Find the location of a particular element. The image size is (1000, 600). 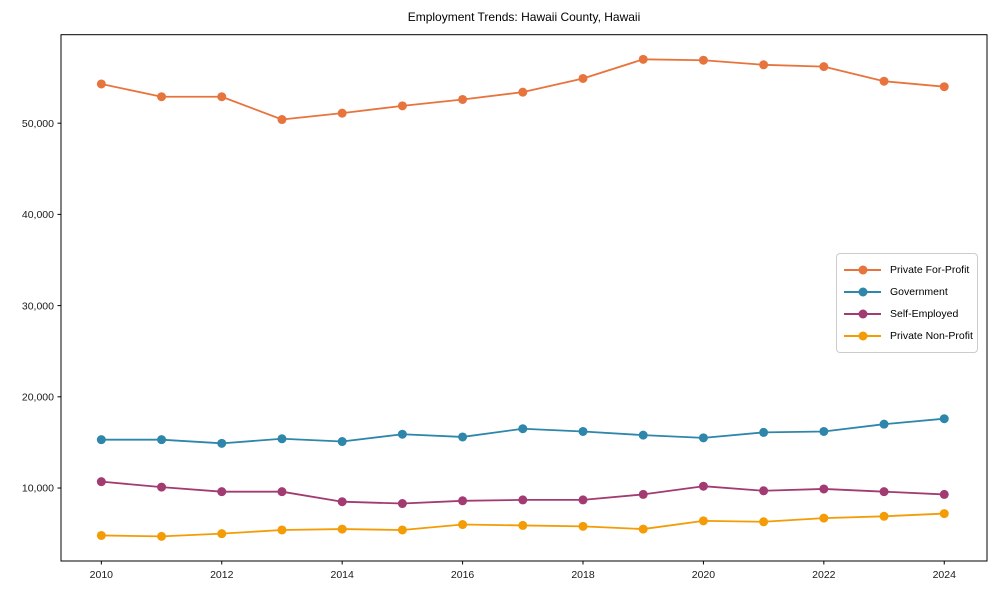

legend-item-private-for-profit: Private For-Profit is located at coordinates (907, 270).